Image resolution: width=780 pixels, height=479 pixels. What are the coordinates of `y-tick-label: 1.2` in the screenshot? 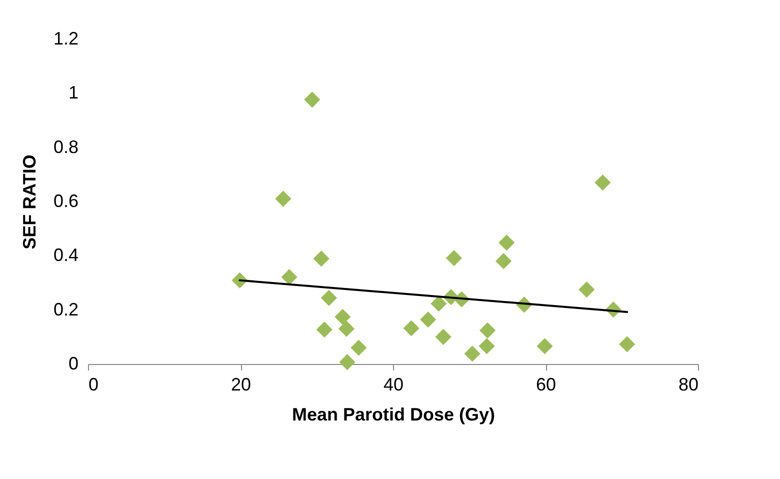 It's located at (65, 38).